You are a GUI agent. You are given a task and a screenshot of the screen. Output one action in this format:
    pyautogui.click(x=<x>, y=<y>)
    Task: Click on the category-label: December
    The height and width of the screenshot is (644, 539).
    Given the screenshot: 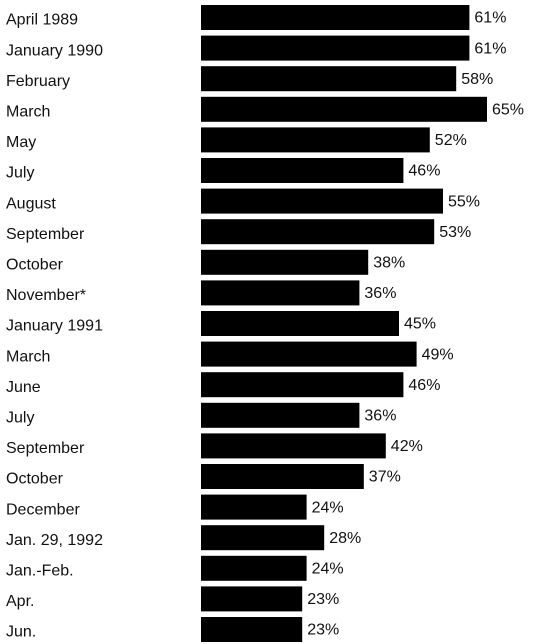 What is the action you would take?
    pyautogui.click(x=43, y=509)
    